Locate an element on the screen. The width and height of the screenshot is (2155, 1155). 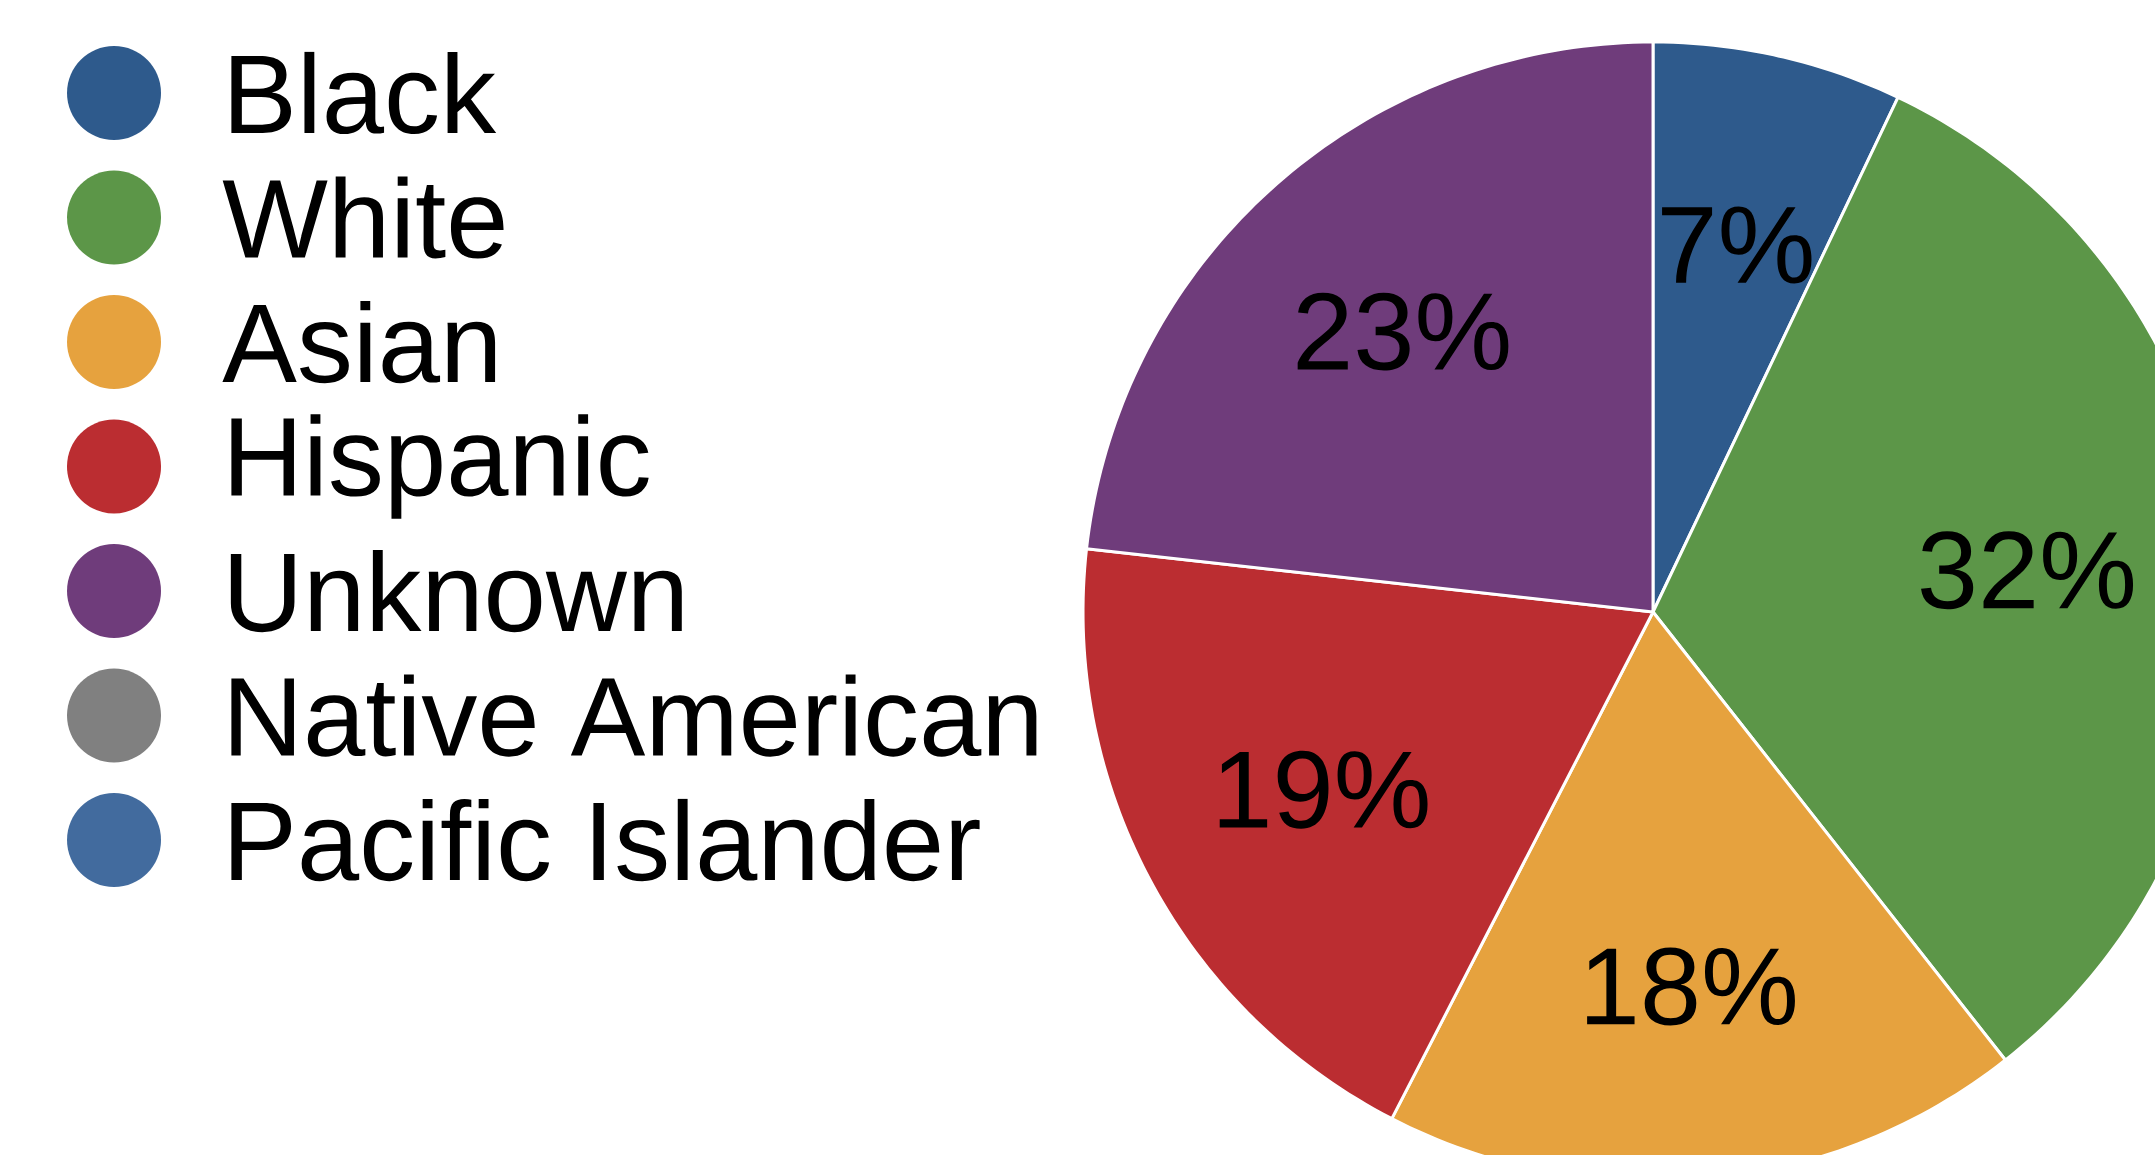
data-label: 18% is located at coordinates (1691, 986).